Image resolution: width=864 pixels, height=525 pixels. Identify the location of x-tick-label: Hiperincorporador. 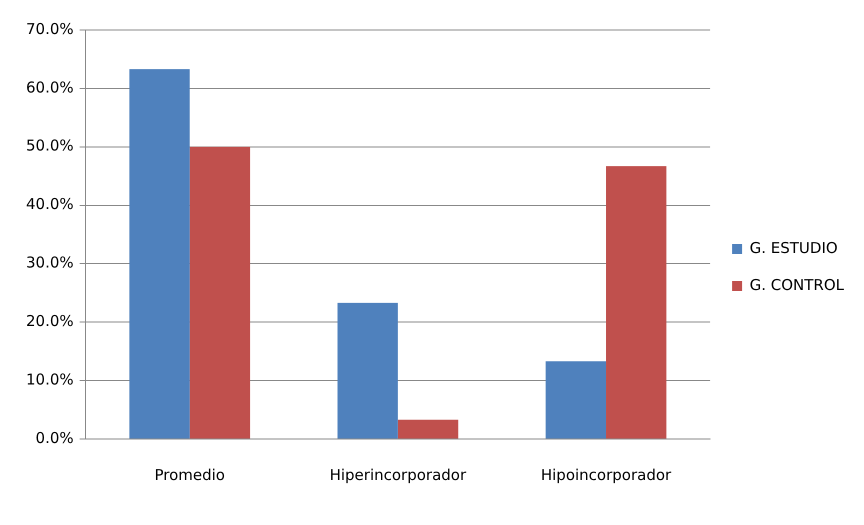
(398, 475).